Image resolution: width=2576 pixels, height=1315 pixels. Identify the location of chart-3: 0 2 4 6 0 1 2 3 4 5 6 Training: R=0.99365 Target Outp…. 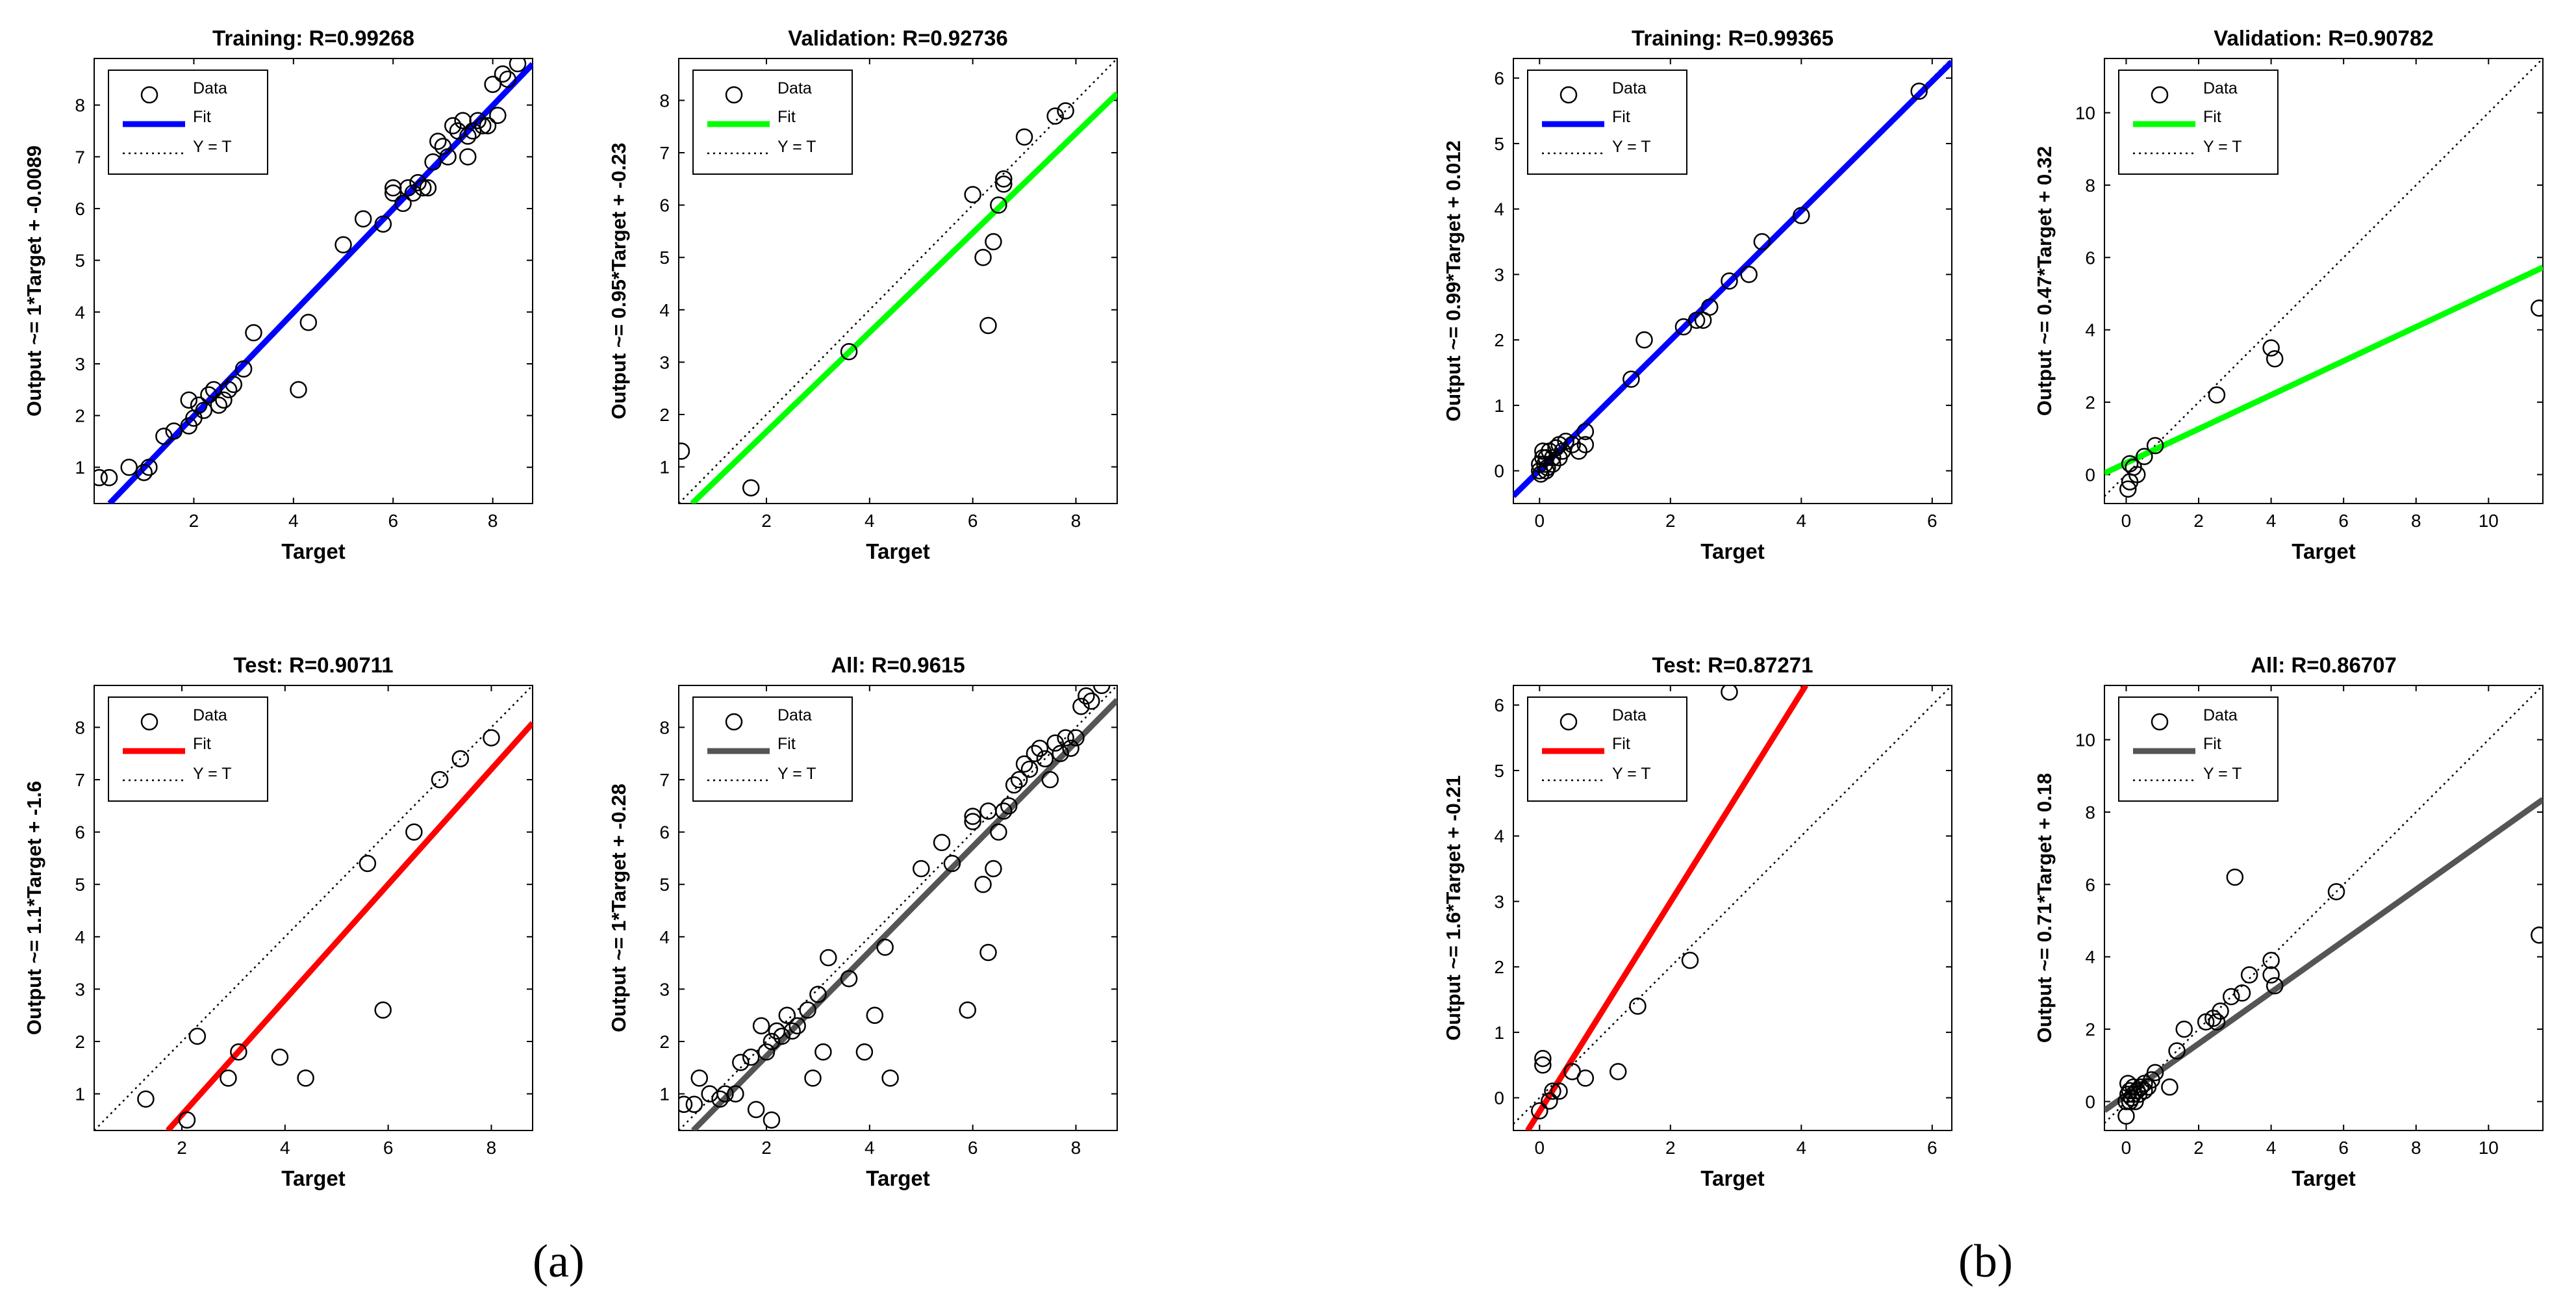
(1697, 294).